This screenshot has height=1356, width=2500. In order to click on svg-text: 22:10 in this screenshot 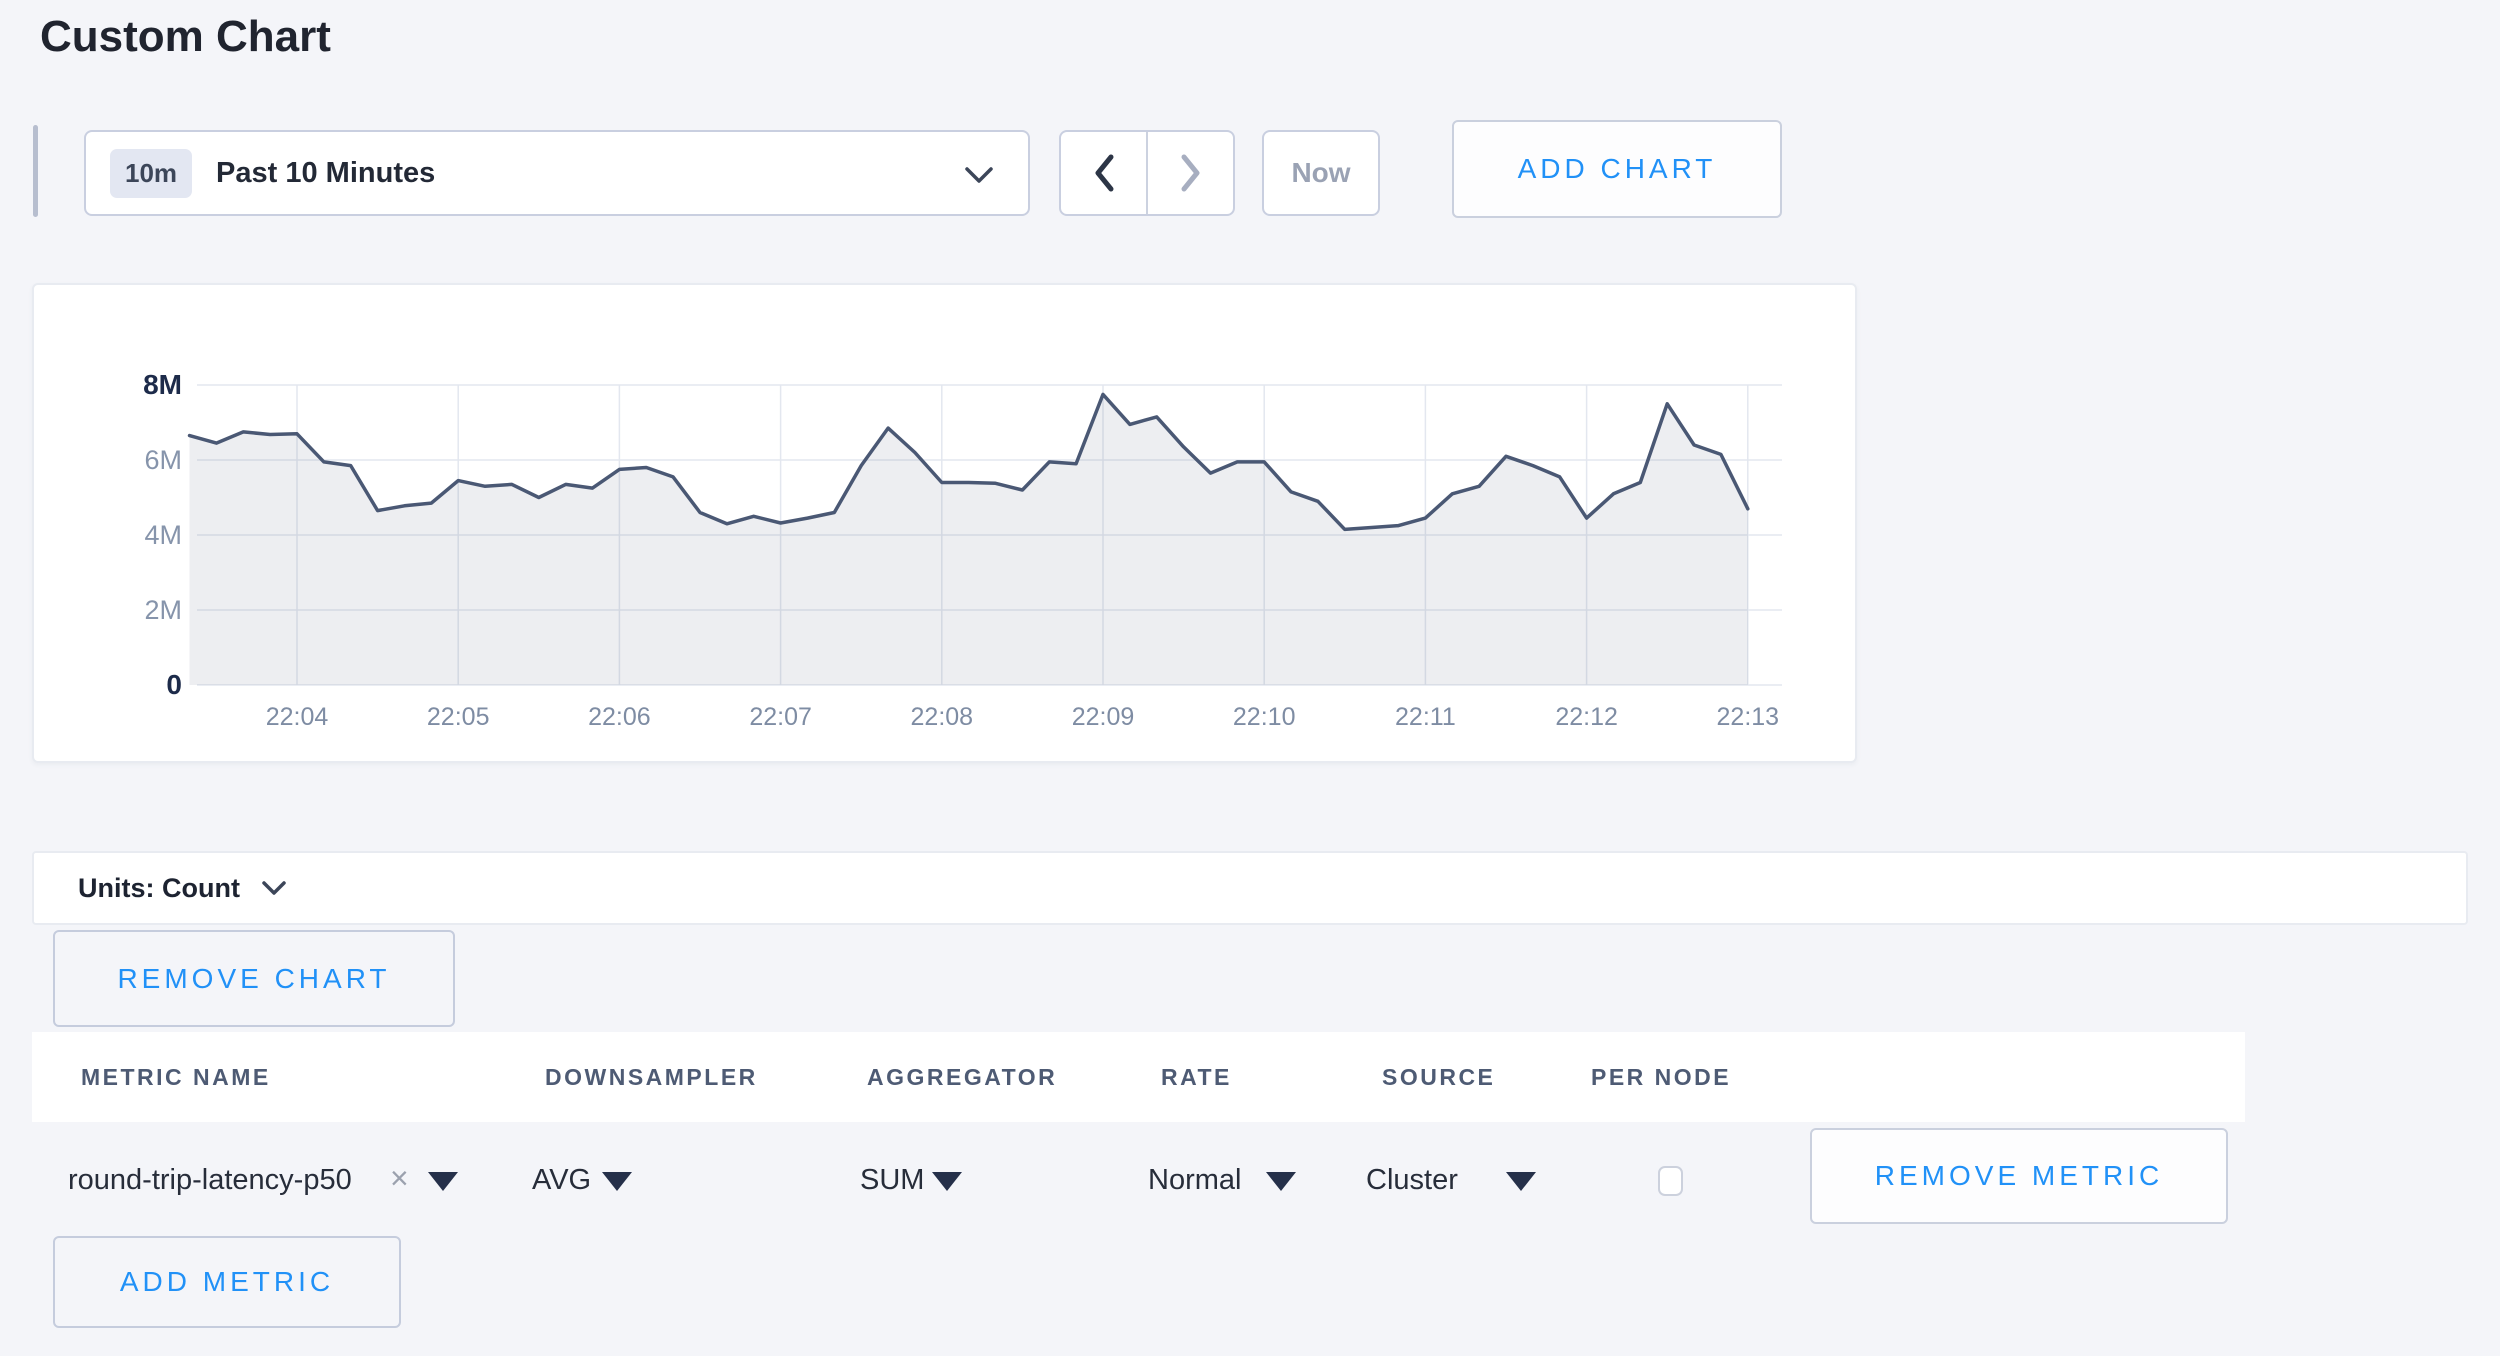, I will do `click(1264, 717)`.